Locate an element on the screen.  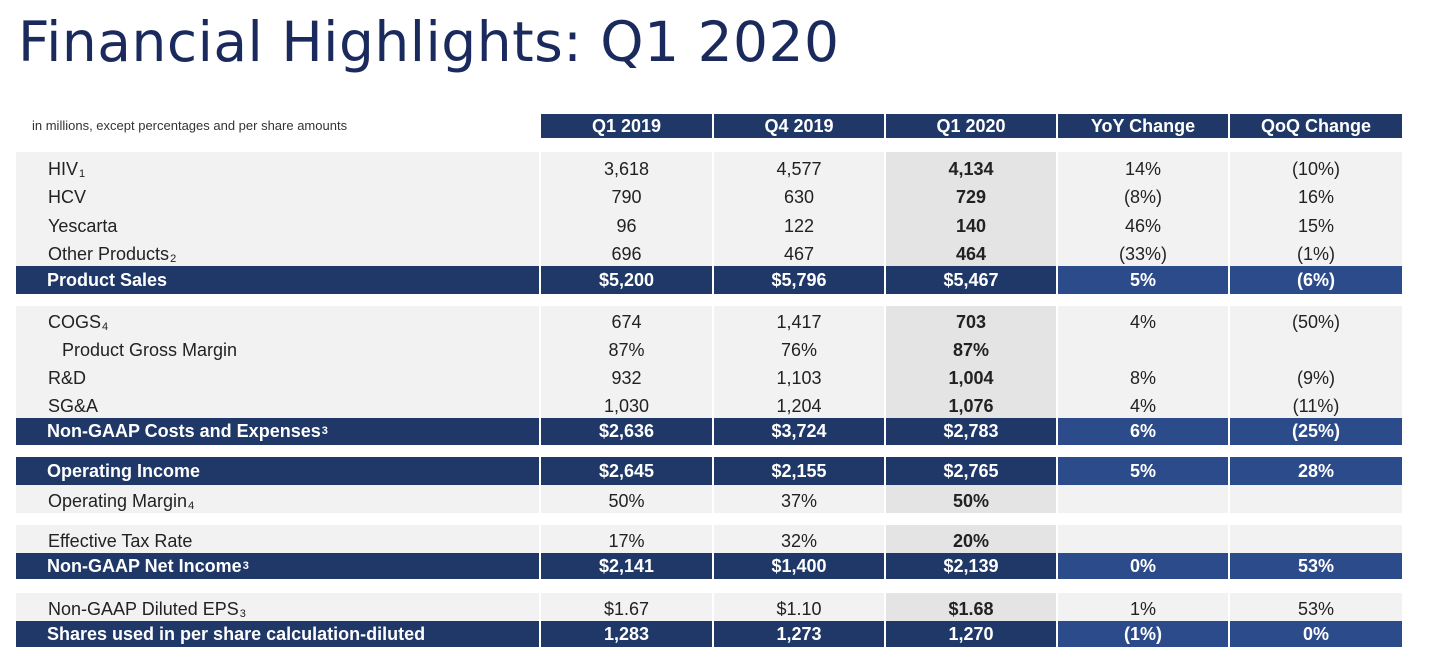
q1-2019-value: 1,283 is located at coordinates (626, 634).